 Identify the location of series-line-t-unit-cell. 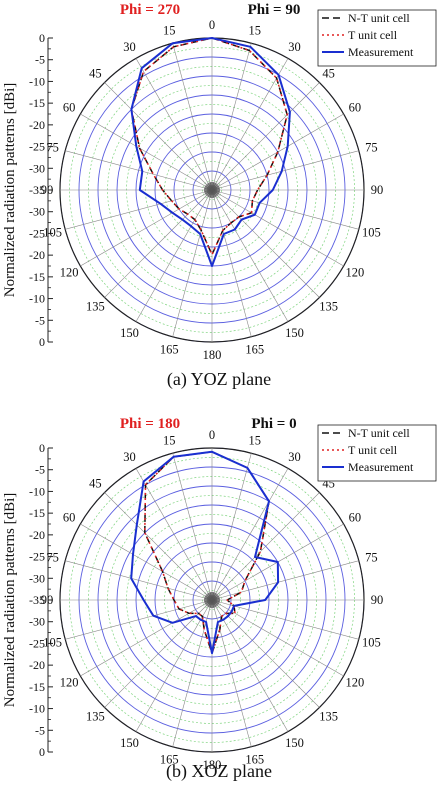
(209, 146).